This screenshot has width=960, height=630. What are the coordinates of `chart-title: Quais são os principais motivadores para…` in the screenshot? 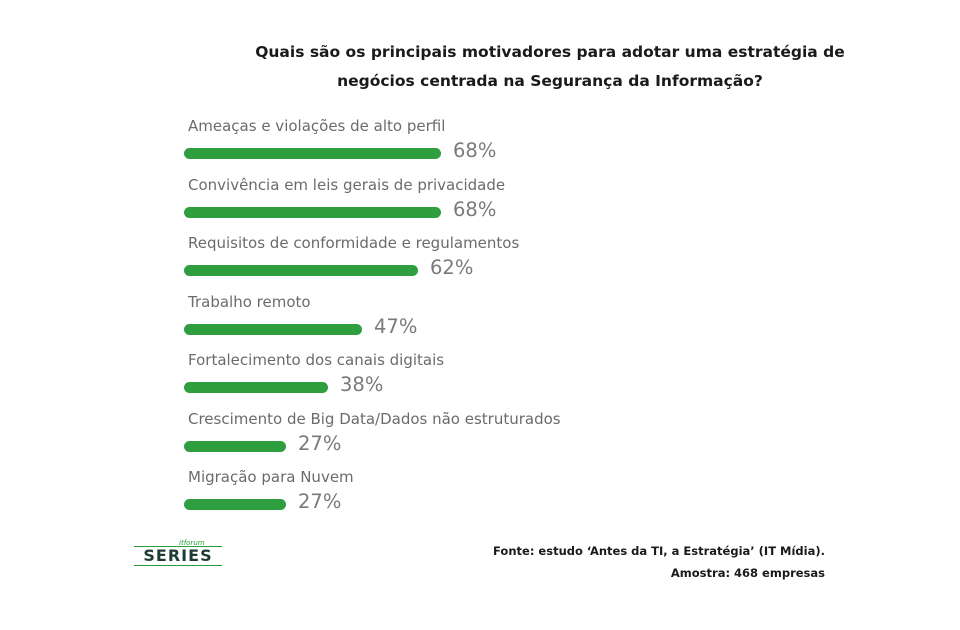 It's located at (550, 67).